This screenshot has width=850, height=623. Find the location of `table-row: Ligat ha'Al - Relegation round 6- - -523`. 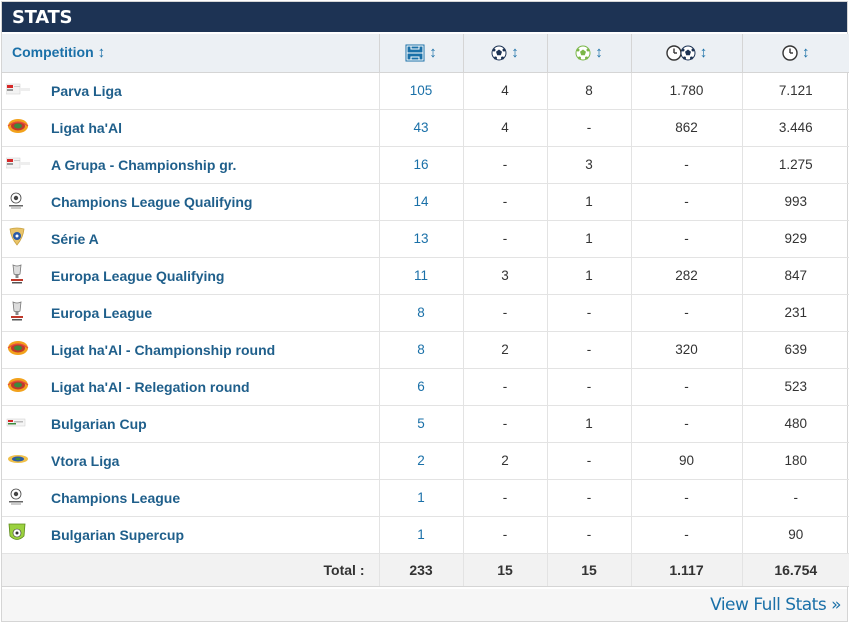

table-row: Ligat ha'Al - Relegation round 6- - -523 is located at coordinates (425, 387).